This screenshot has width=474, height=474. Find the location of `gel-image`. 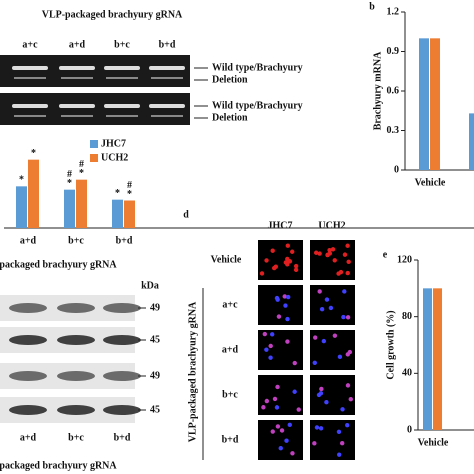

gel-image is located at coordinates (95, 109).